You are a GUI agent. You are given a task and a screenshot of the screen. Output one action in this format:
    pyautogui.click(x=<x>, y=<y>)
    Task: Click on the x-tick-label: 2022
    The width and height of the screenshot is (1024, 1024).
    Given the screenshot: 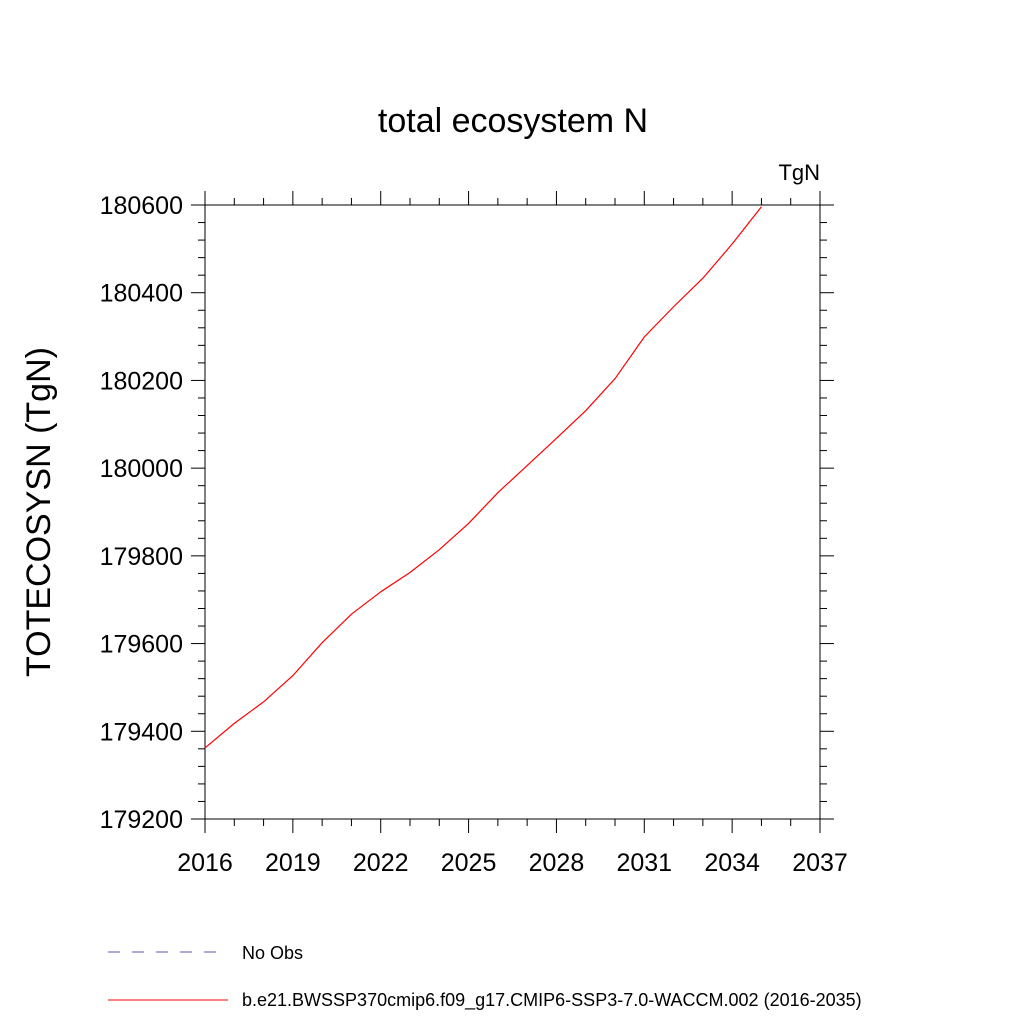 What is the action you would take?
    pyautogui.click(x=381, y=863)
    